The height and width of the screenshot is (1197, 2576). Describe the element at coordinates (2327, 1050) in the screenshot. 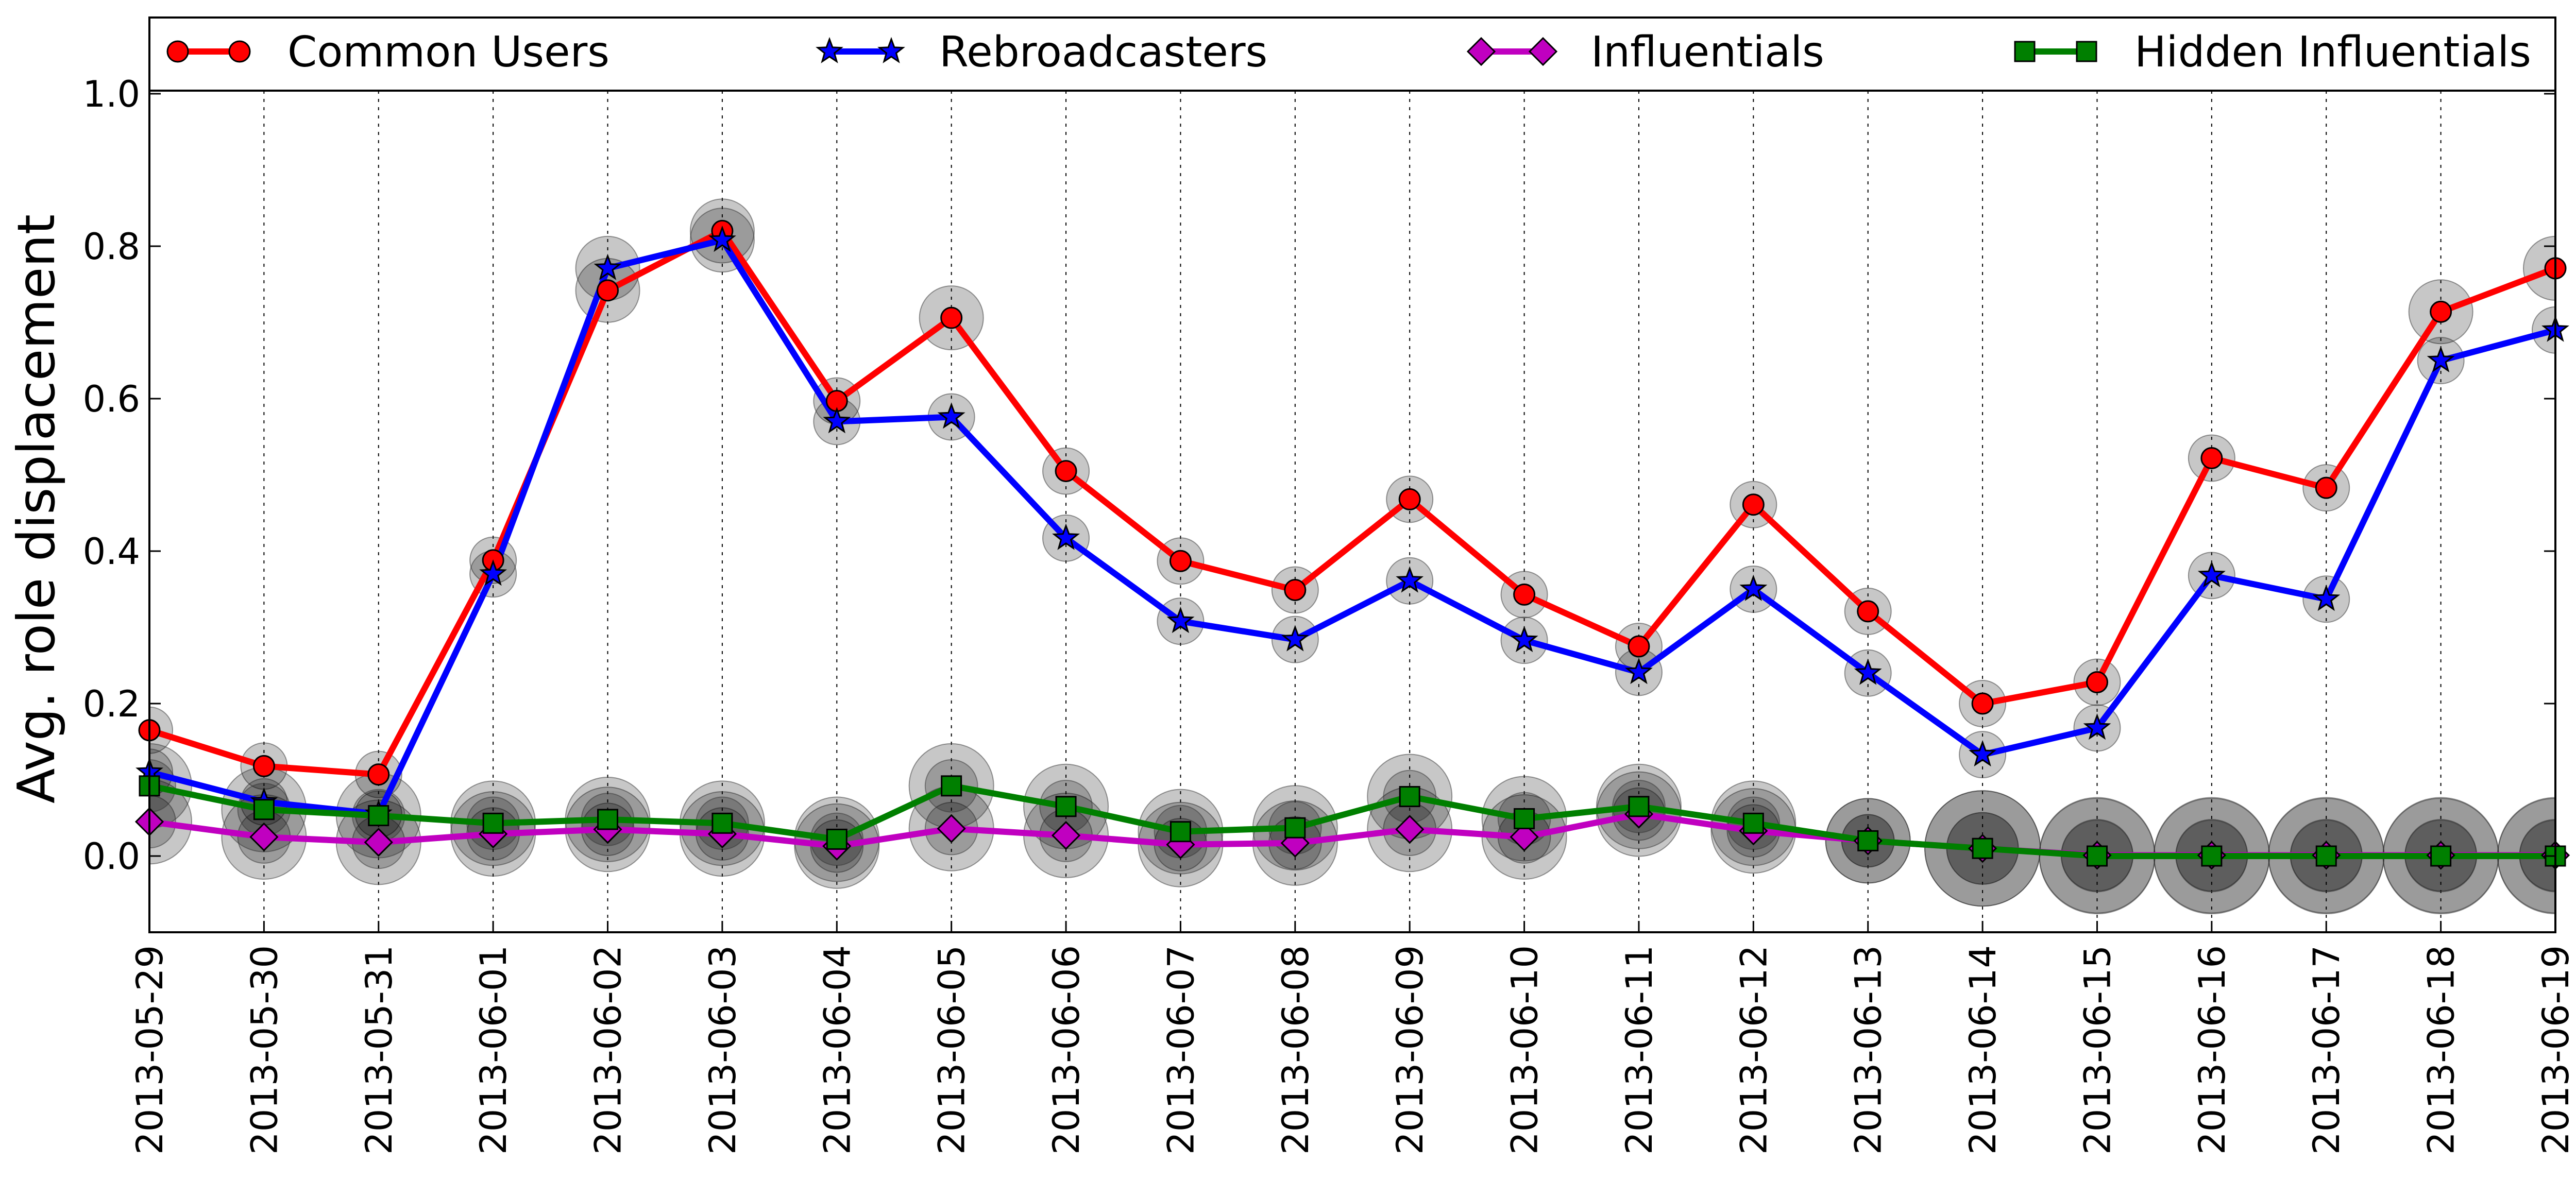

I see `x-tick-label: 2013-06-17` at that location.